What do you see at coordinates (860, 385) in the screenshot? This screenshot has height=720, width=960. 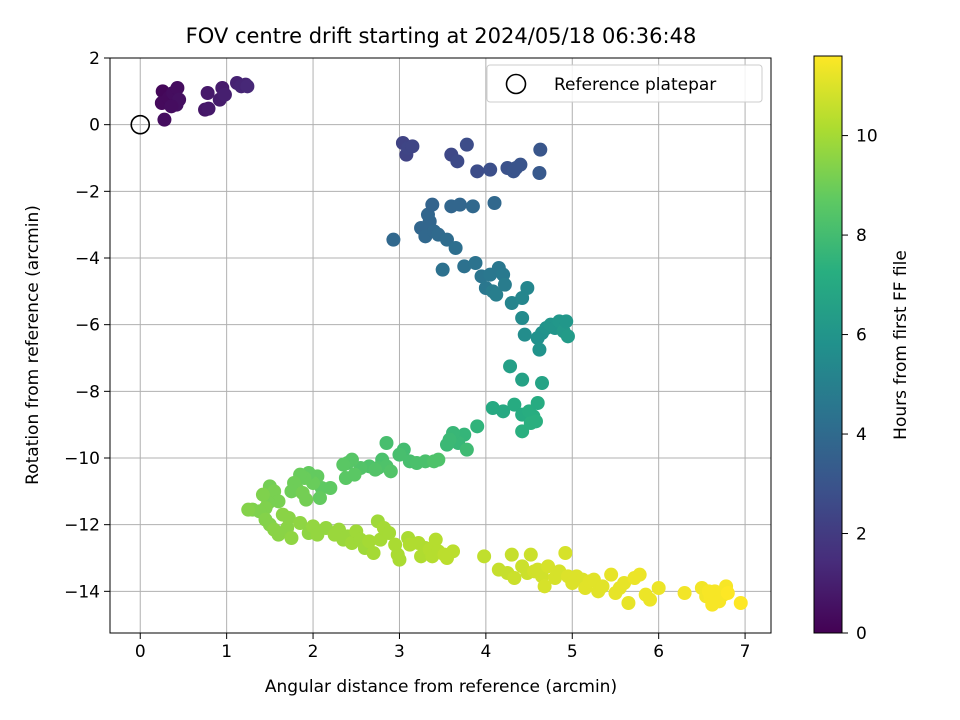 I see `colorbar-ticks: 0 2 4 6 8 10` at bounding box center [860, 385].